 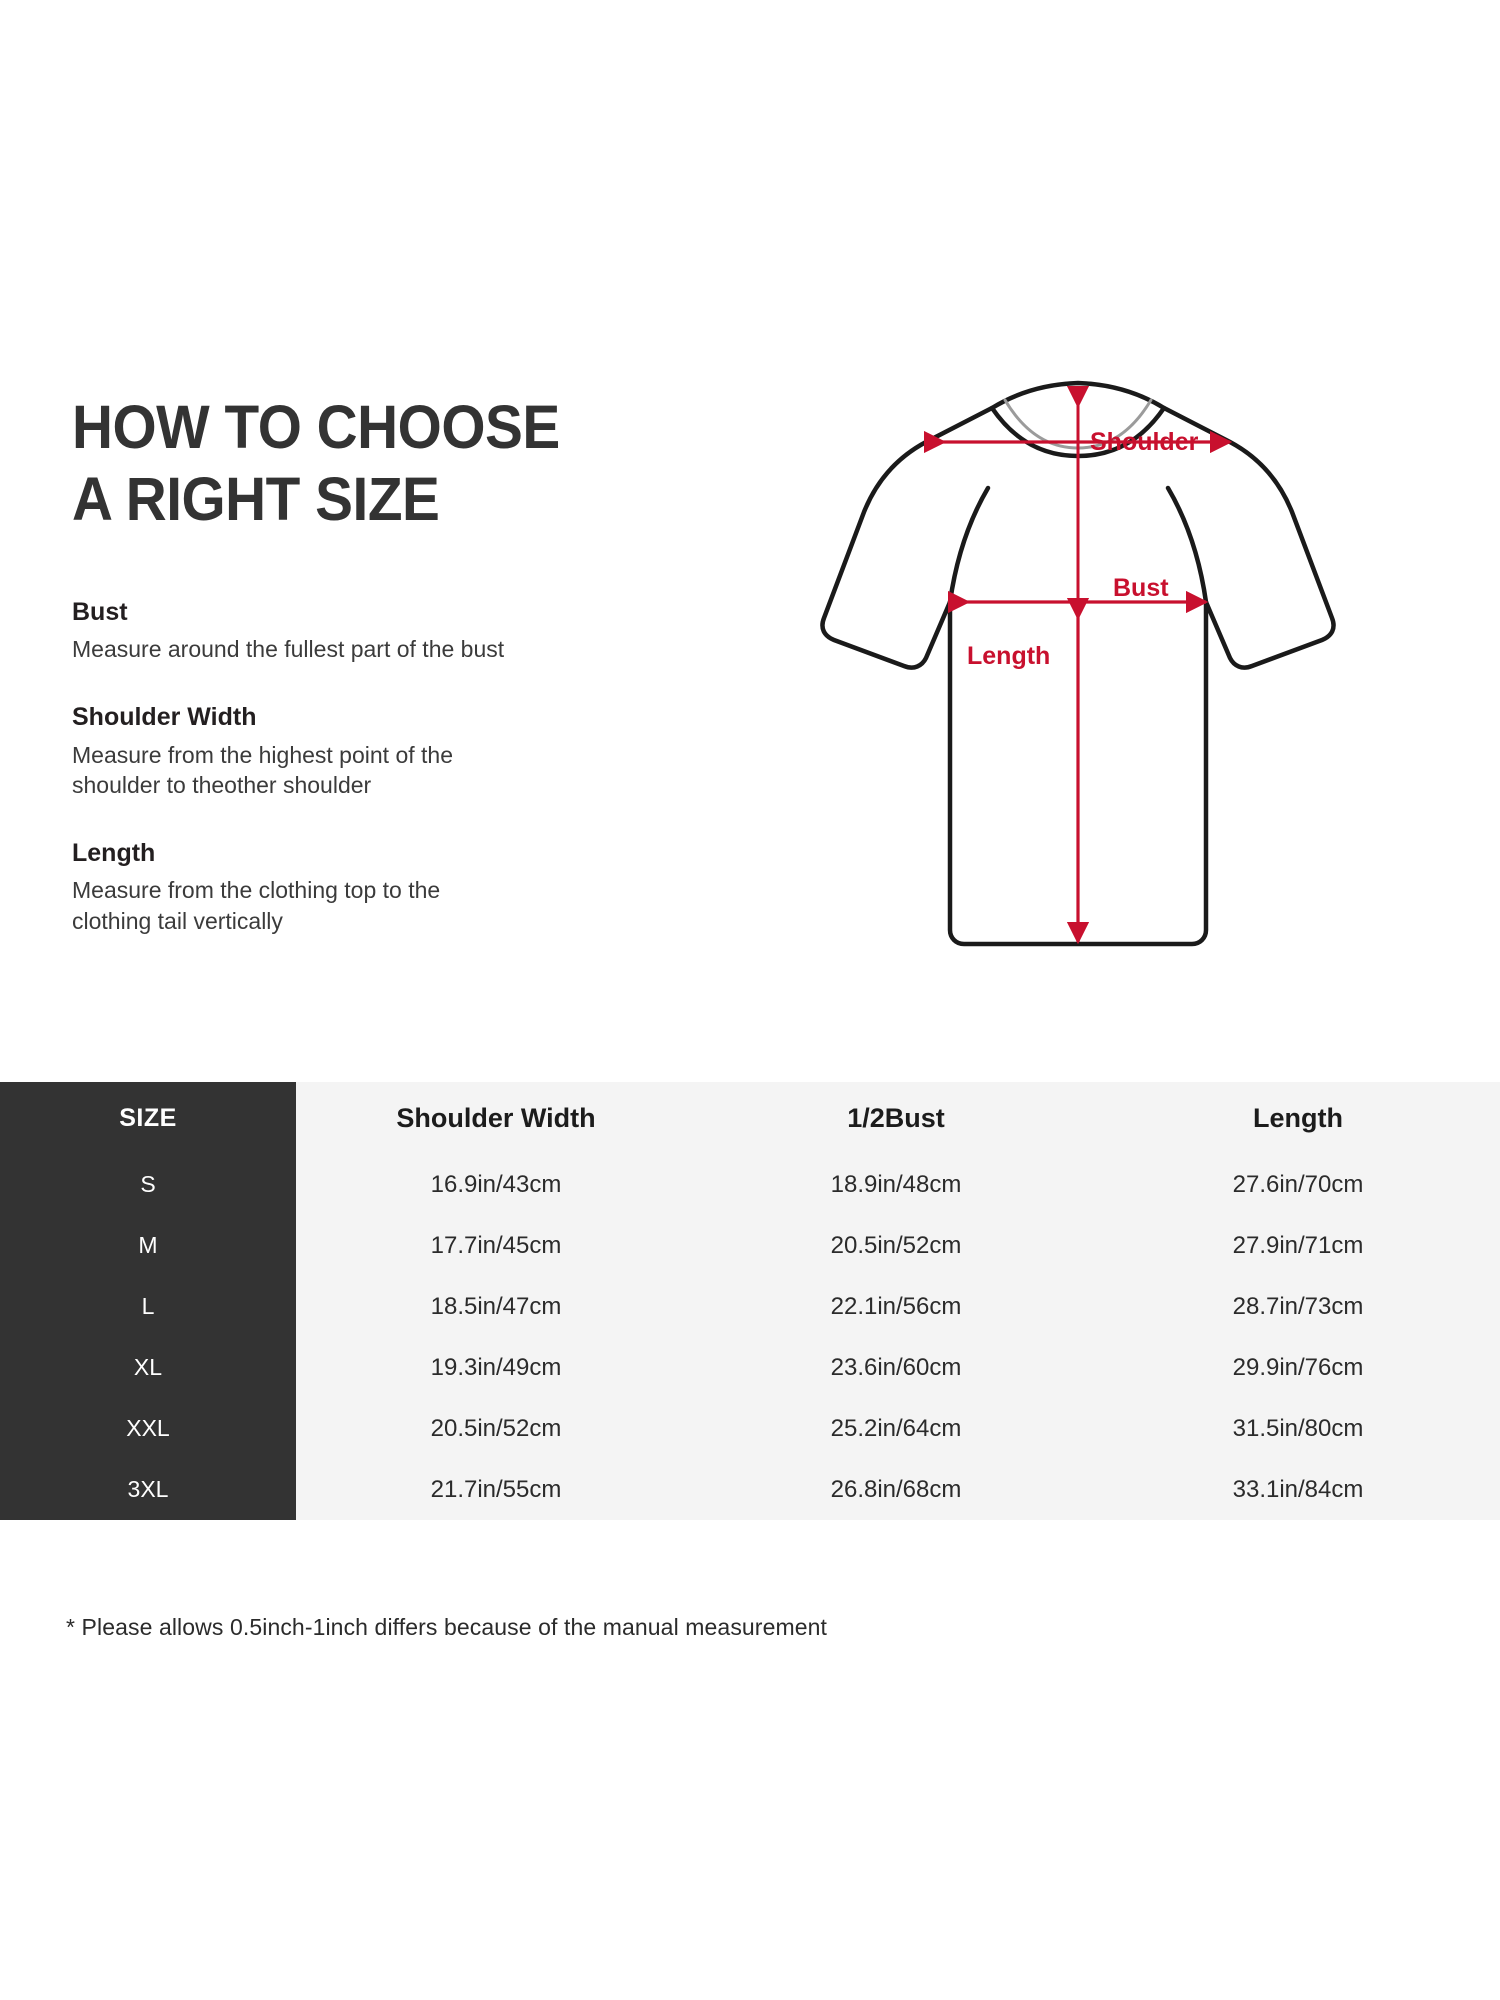 I want to click on shoulder-label: Shoulder, so click(x=1144, y=442).